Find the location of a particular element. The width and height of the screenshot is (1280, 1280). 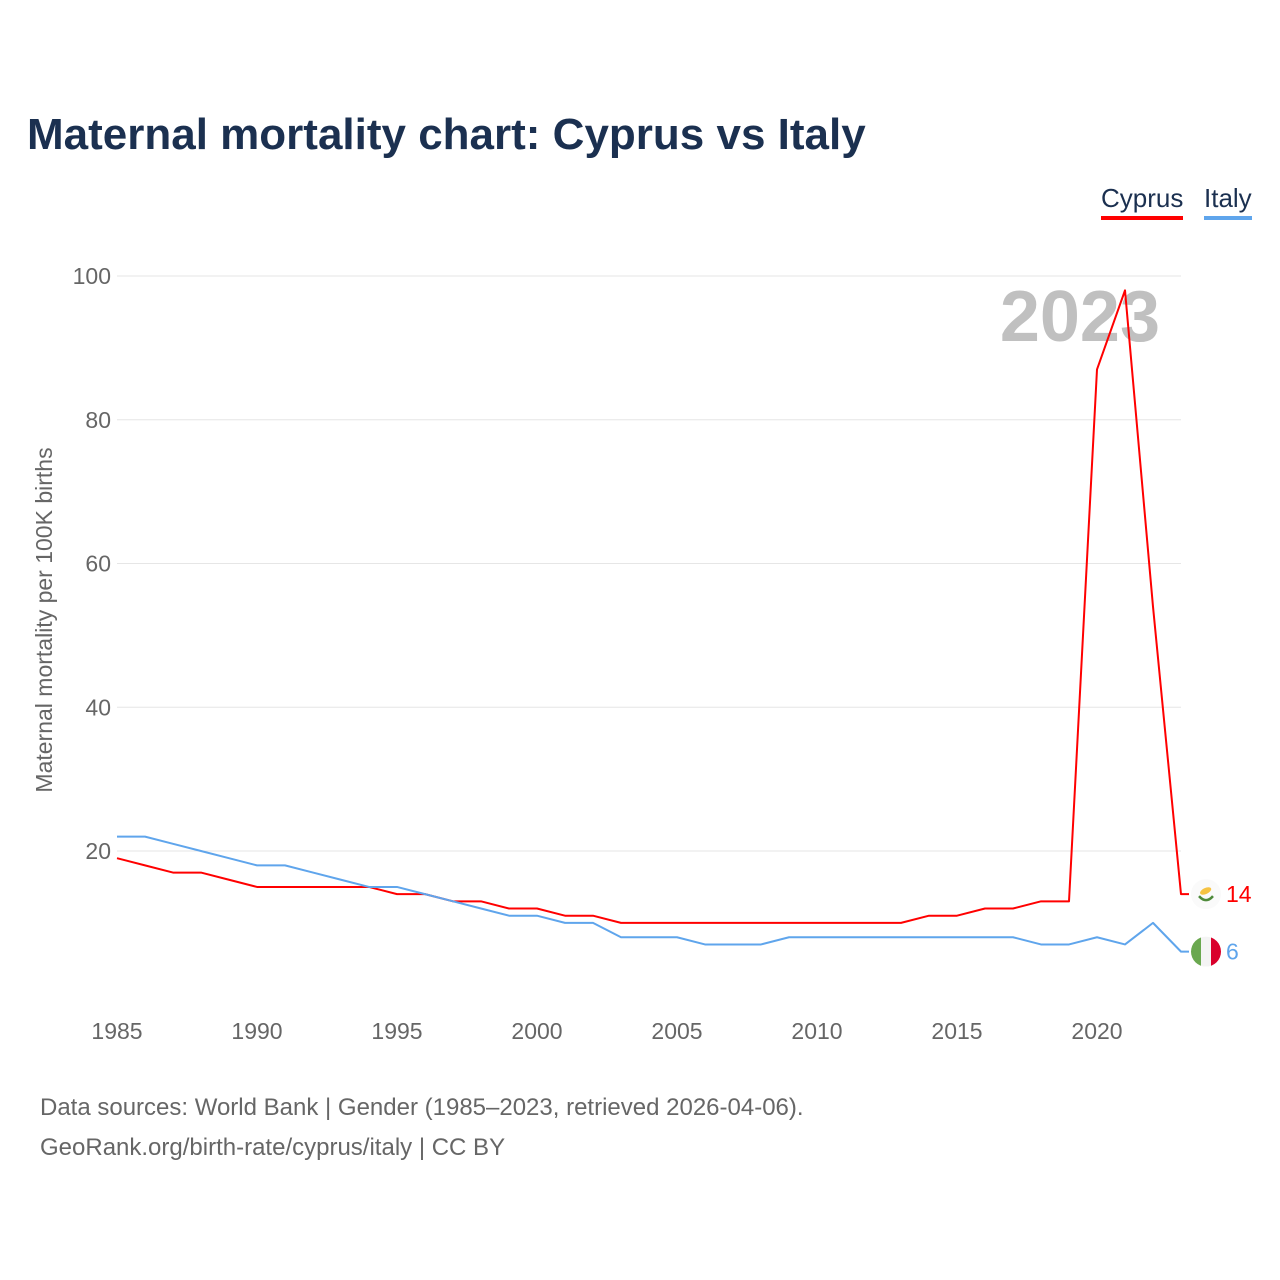

y-tick-label: 60 is located at coordinates (98, 564).